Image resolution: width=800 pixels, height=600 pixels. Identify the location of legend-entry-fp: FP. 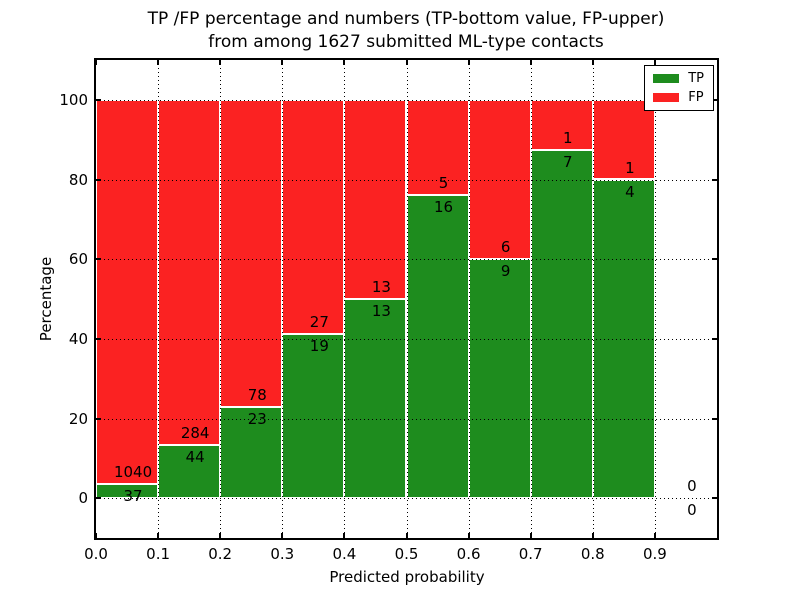
(678, 97).